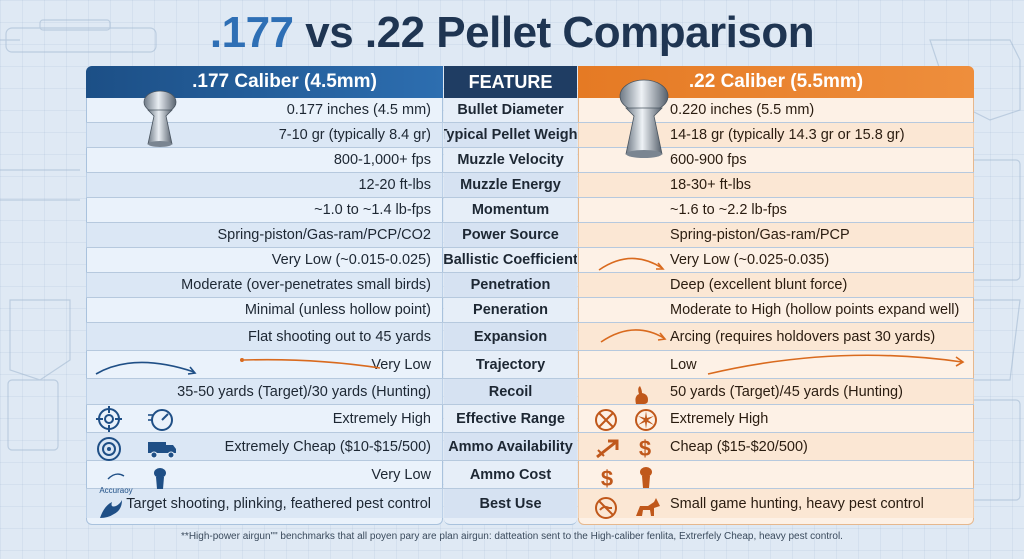  Describe the element at coordinates (510, 110) in the screenshot. I see `cell-mid: Bullet Diameter` at that location.